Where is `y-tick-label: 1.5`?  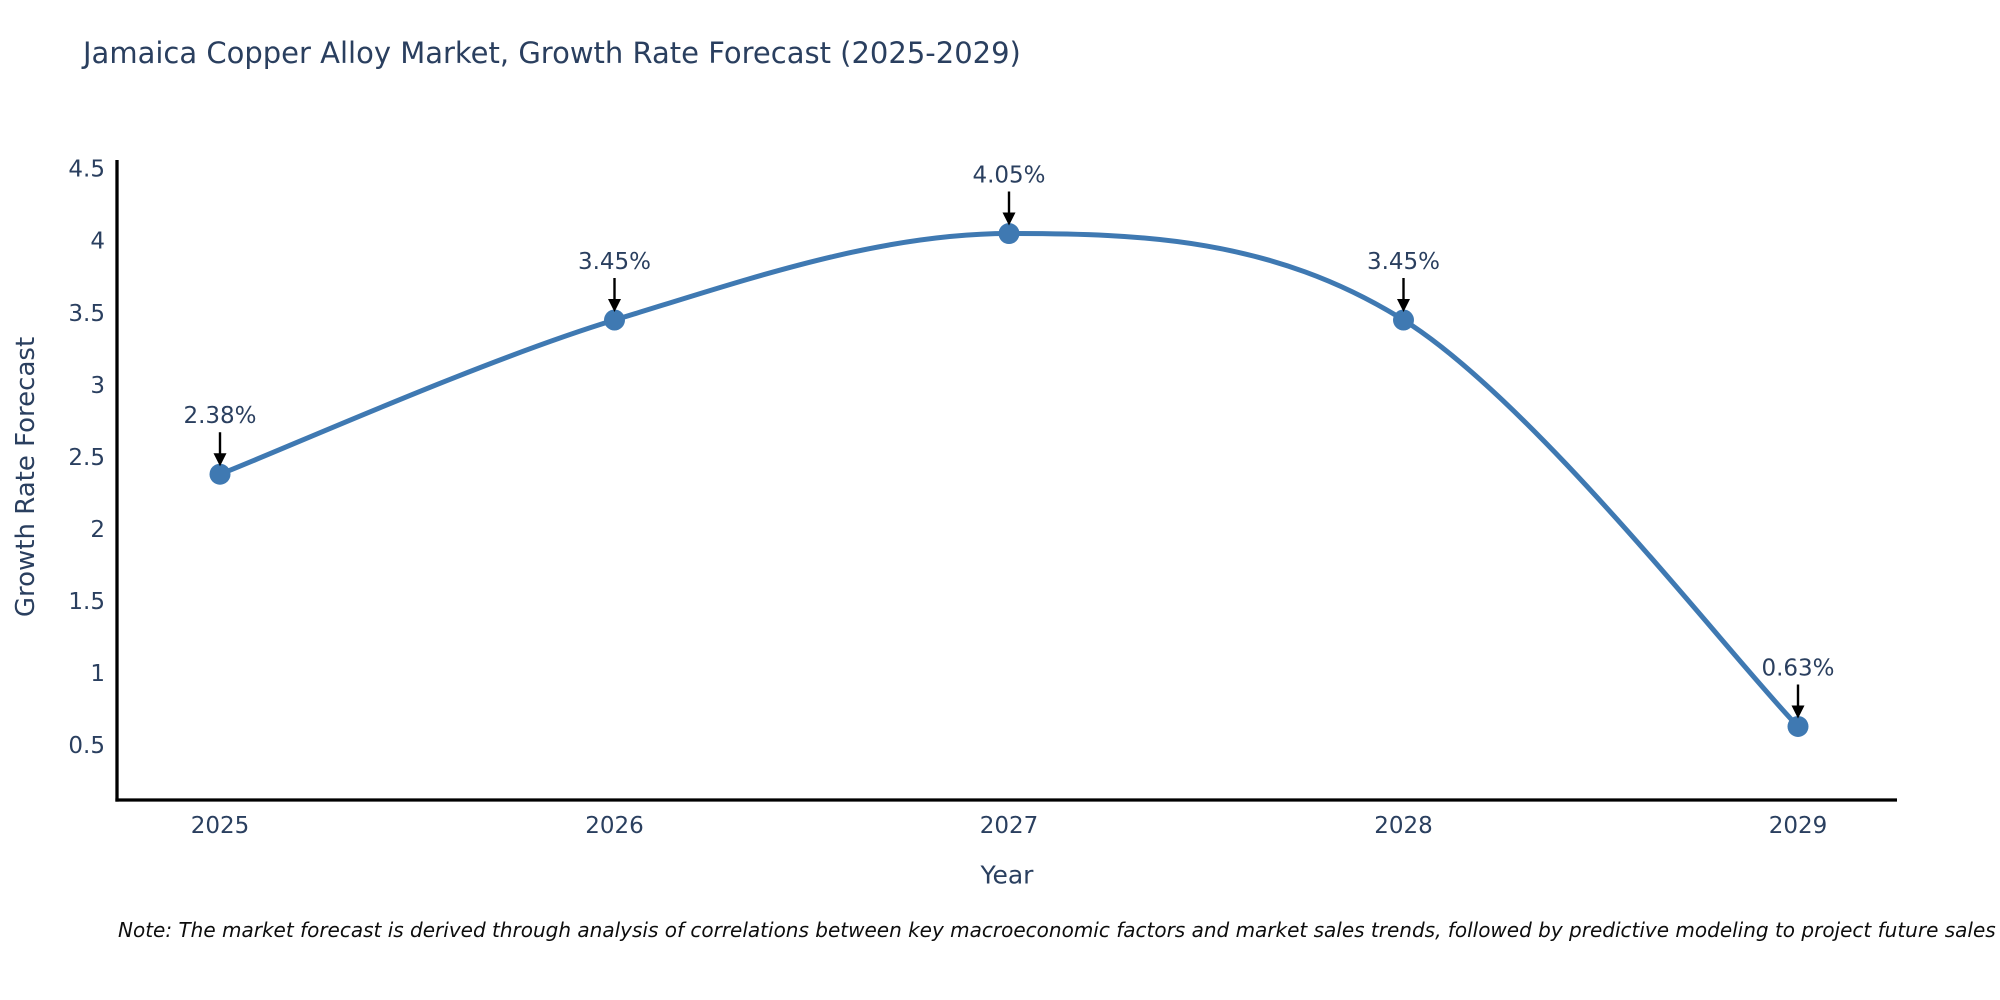 y-tick-label: 1.5 is located at coordinates (86, 602).